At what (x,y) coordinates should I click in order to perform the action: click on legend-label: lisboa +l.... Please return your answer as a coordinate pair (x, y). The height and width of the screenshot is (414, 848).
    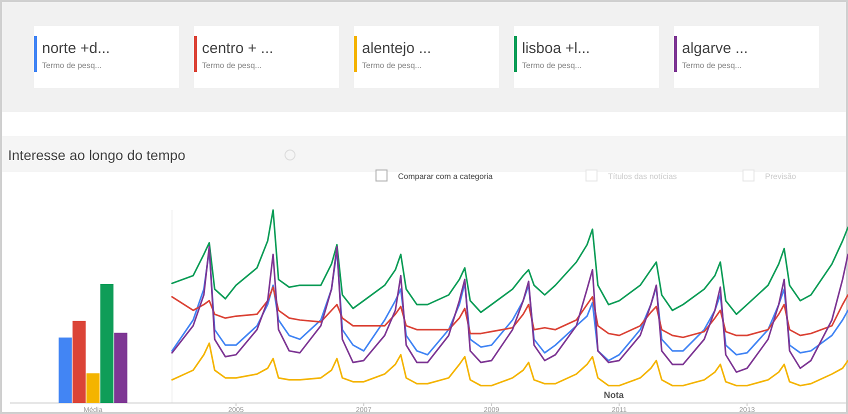
    Looking at the image, I should click on (556, 48).